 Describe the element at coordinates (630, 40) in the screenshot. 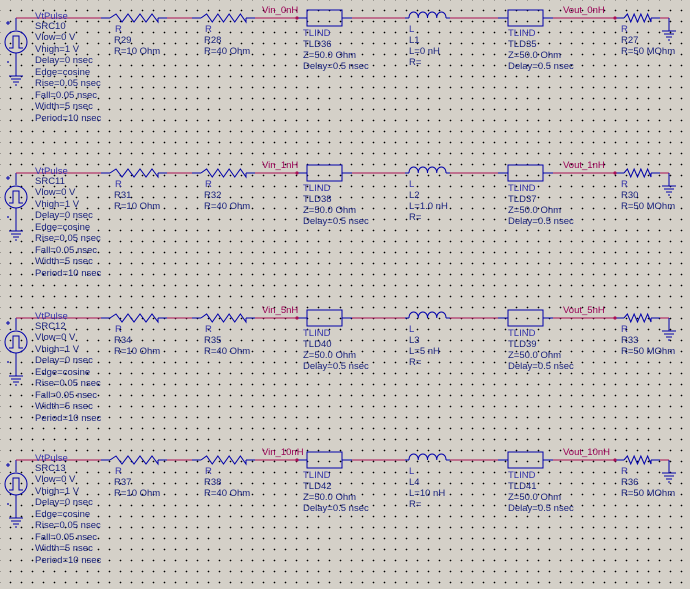

I see `component-name-label: R27` at that location.